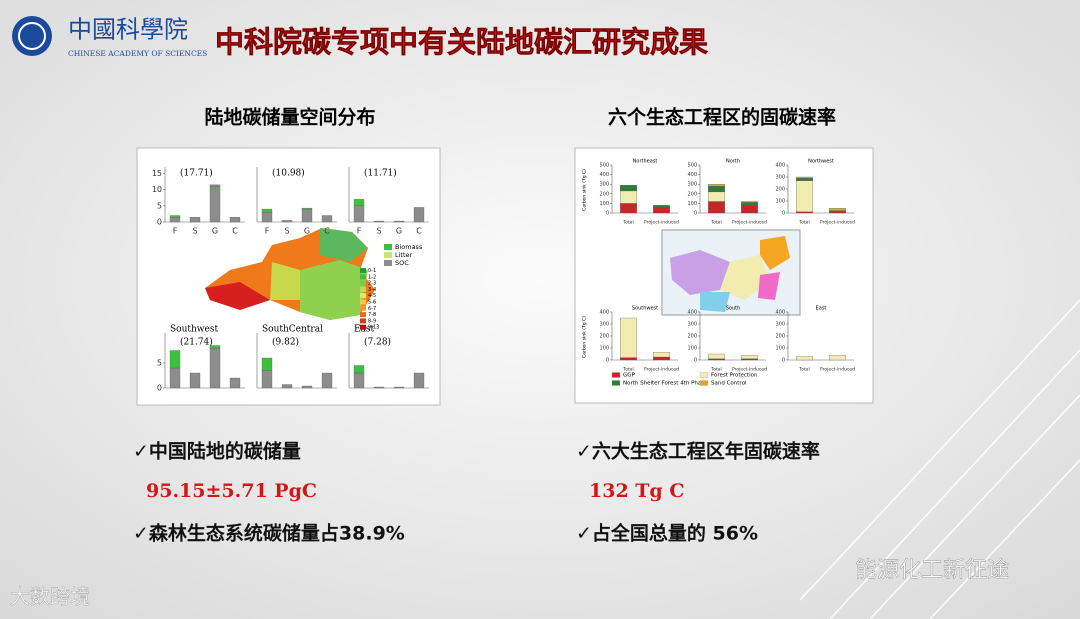  What do you see at coordinates (286, 231) in the screenshot?
I see `x-tick-label: S` at bounding box center [286, 231].